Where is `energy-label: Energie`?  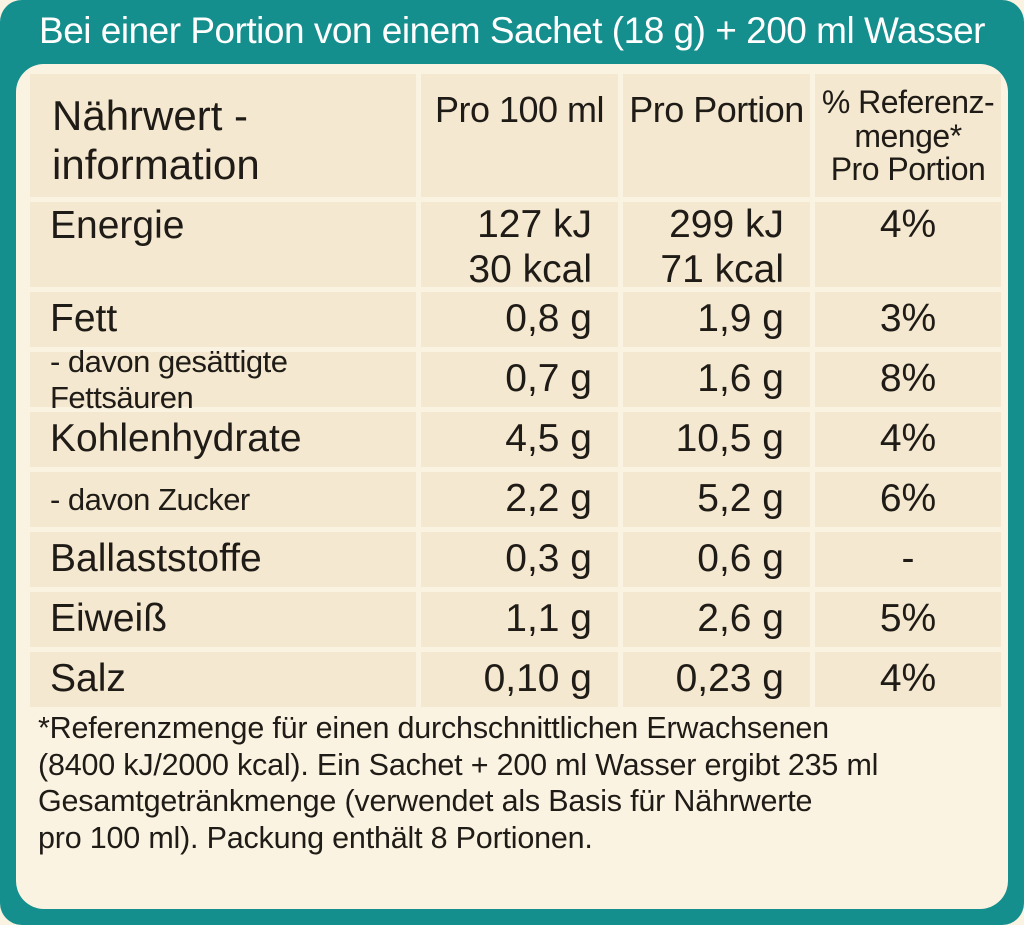
energy-label: Energie is located at coordinates (117, 225).